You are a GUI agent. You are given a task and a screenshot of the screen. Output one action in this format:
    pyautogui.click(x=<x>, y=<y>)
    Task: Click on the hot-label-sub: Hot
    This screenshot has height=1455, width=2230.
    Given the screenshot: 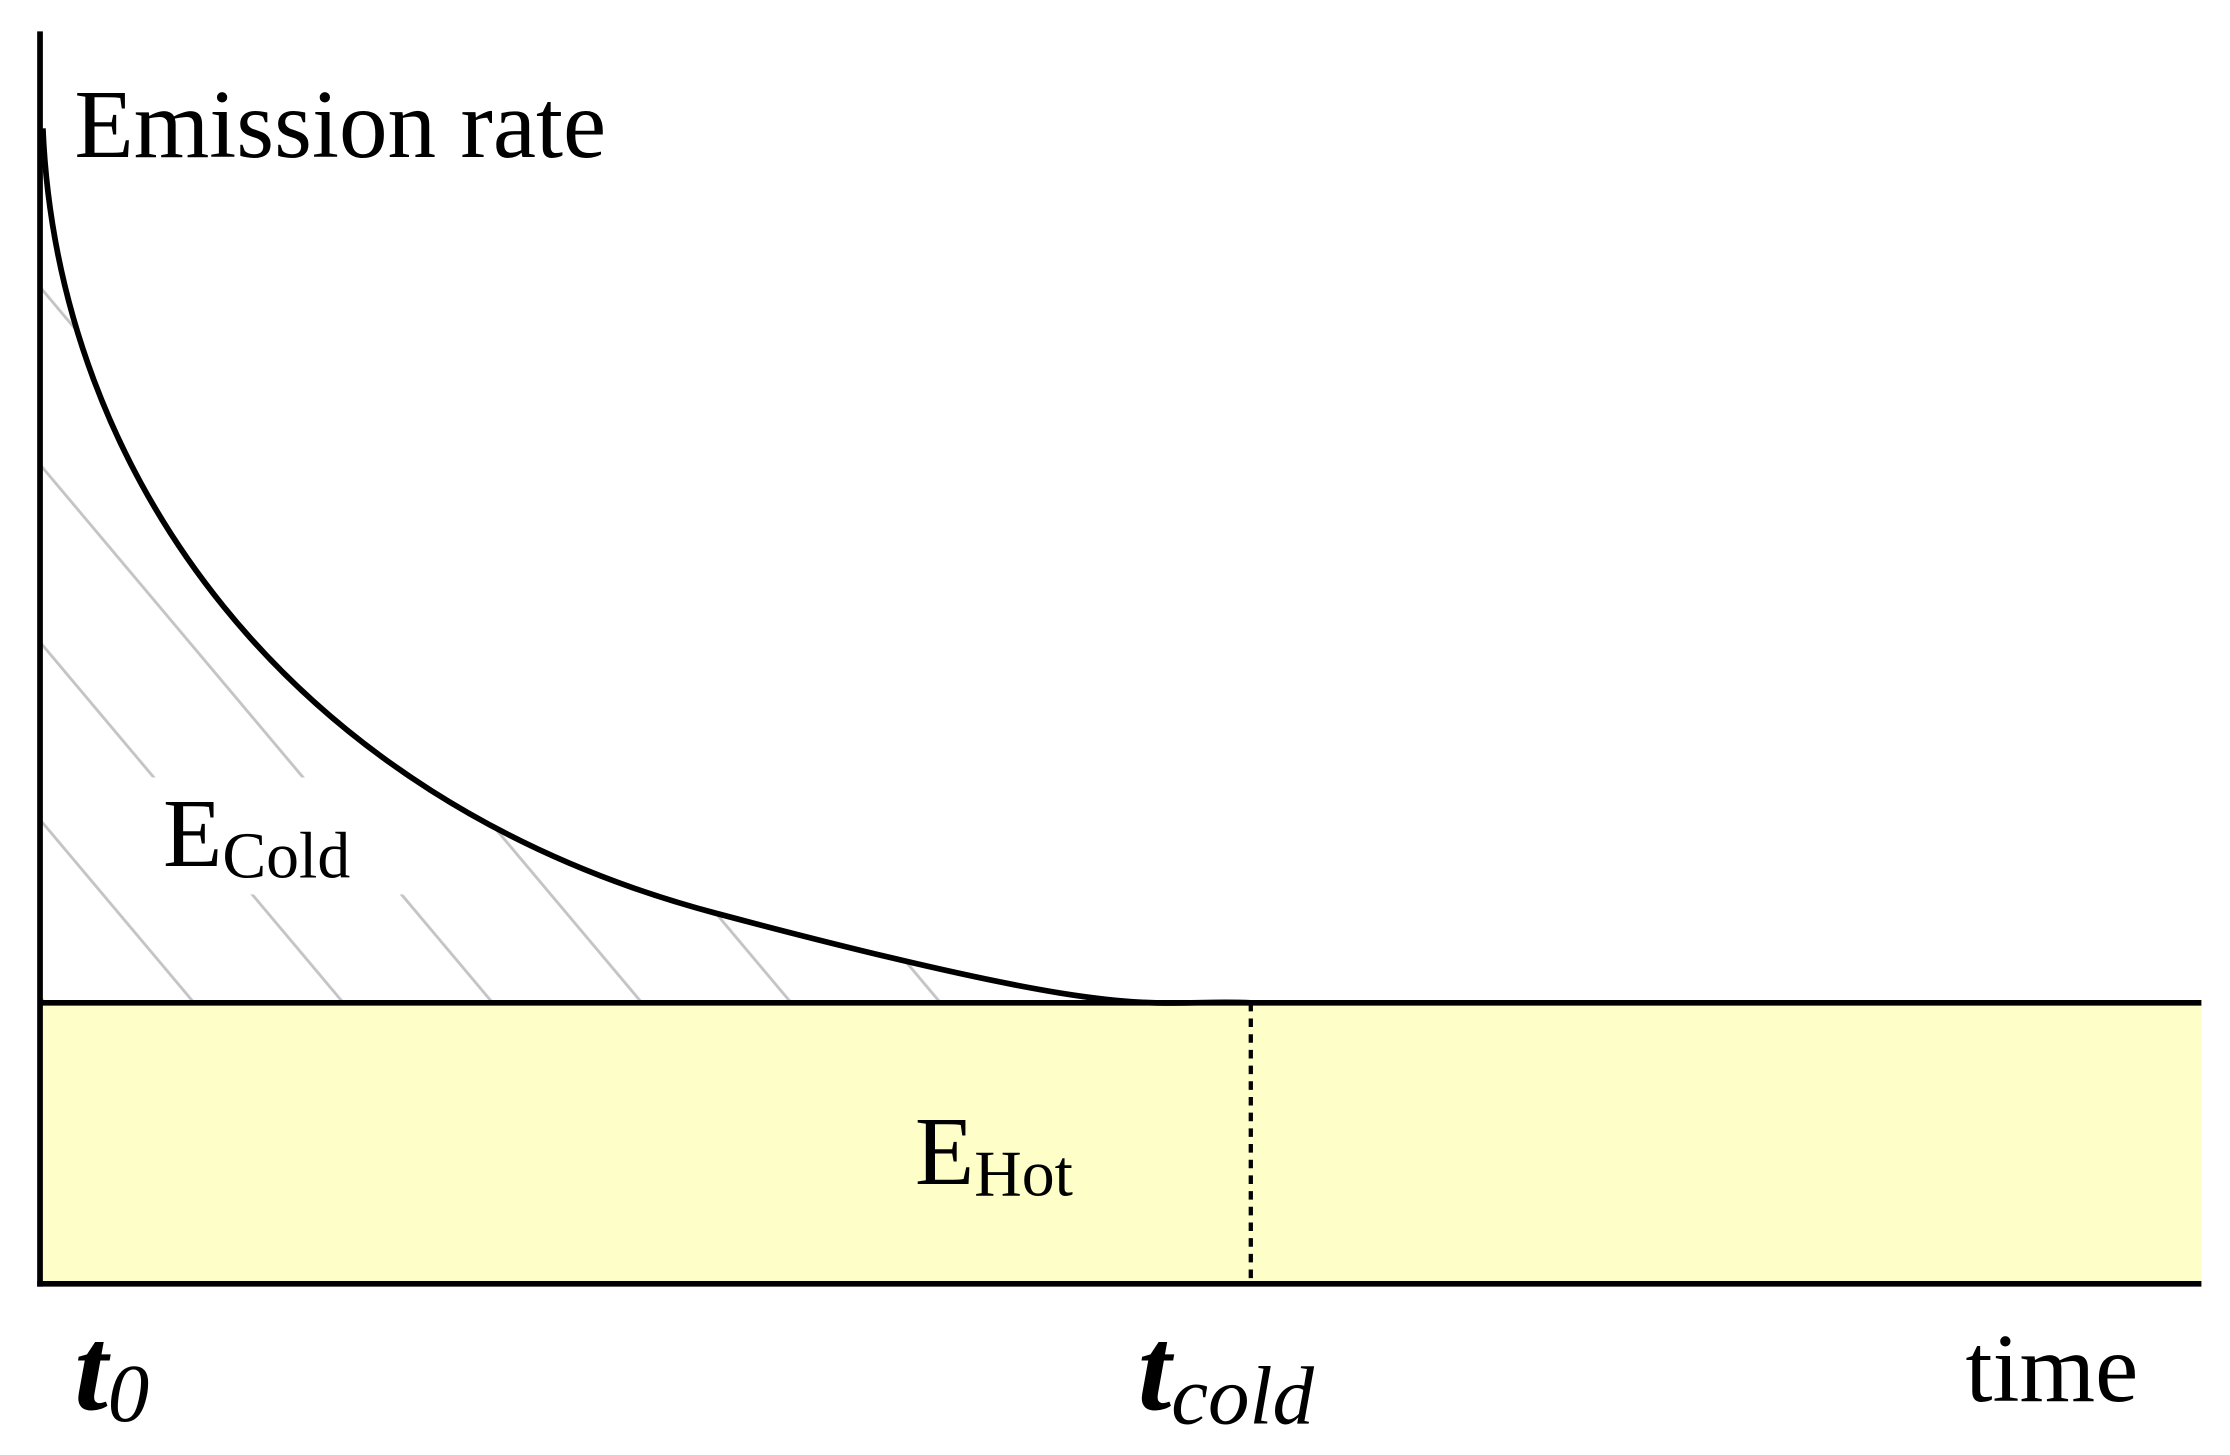 What is the action you would take?
    pyautogui.click(x=1023, y=1173)
    